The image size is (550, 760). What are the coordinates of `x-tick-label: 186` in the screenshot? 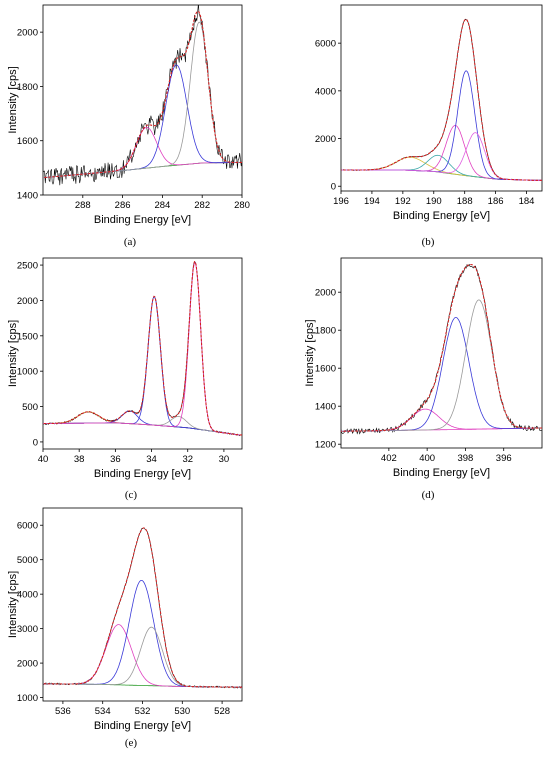 It's located at (496, 201).